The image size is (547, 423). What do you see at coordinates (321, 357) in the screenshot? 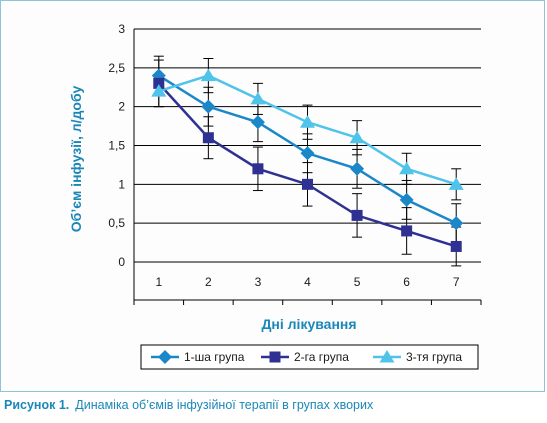
I see `legend-label: 2-га група` at bounding box center [321, 357].